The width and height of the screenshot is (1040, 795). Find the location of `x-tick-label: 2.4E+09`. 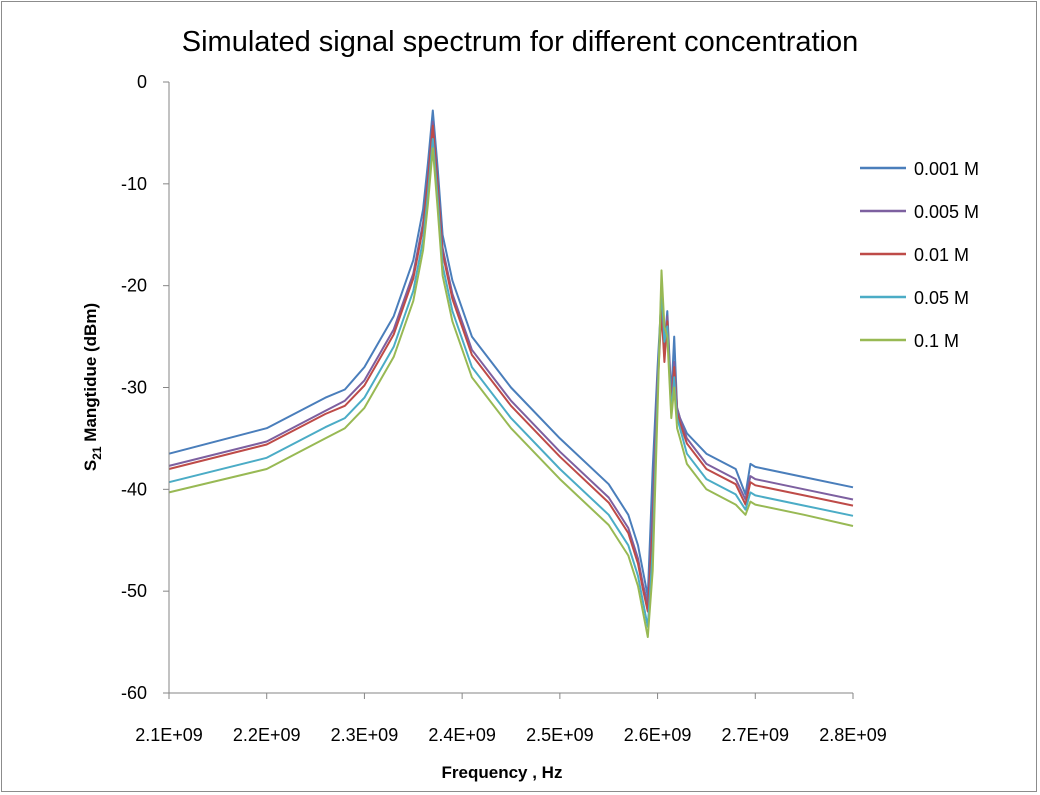

x-tick-label: 2.4E+09 is located at coordinates (462, 735).